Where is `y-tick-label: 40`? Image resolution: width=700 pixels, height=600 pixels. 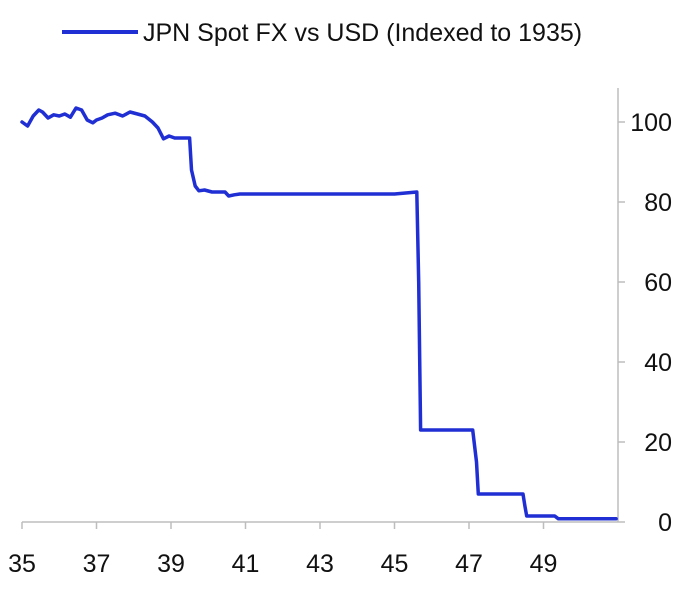
y-tick-label: 40 is located at coordinates (658, 363).